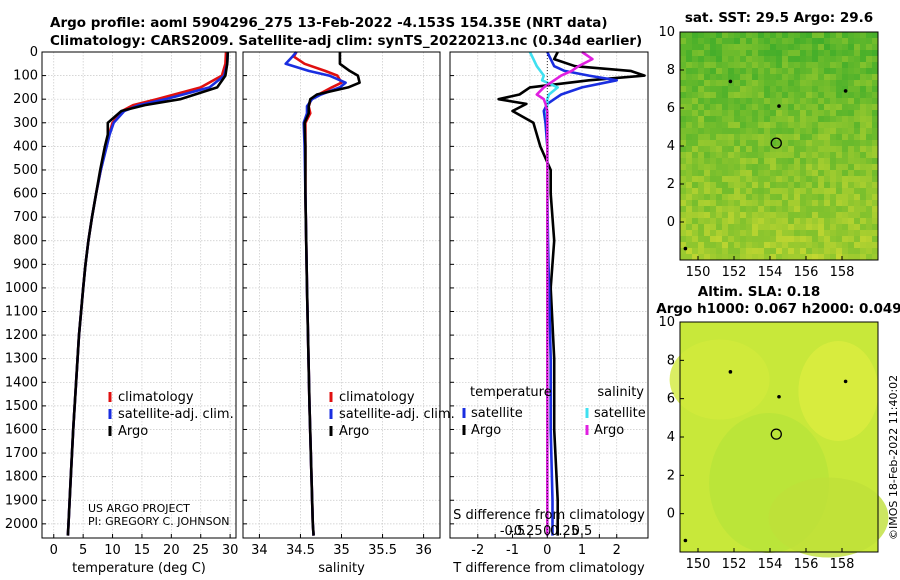 Image resolution: width=900 pixels, height=580 pixels. I want to click on y-tick-label: 1800, so click(21, 477).